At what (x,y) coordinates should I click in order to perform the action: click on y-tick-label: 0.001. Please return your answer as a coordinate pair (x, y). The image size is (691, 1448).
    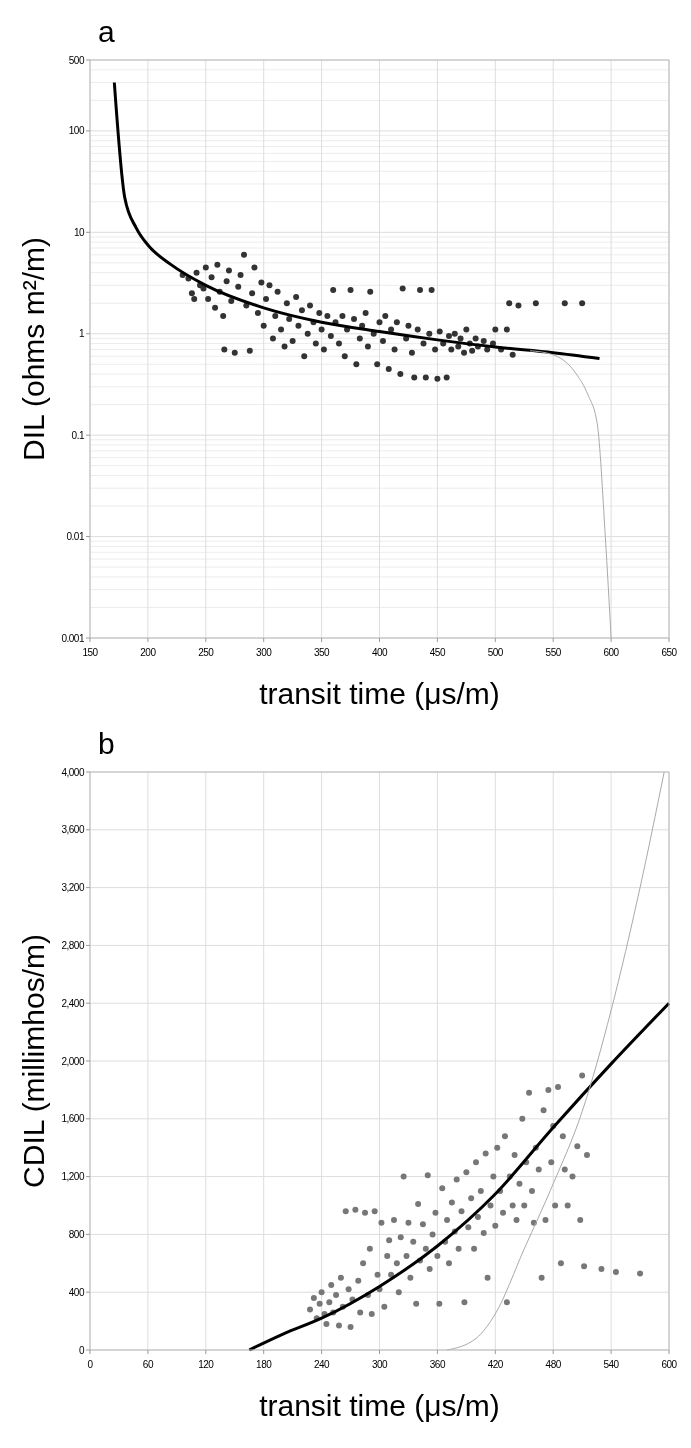
    Looking at the image, I should click on (73, 638).